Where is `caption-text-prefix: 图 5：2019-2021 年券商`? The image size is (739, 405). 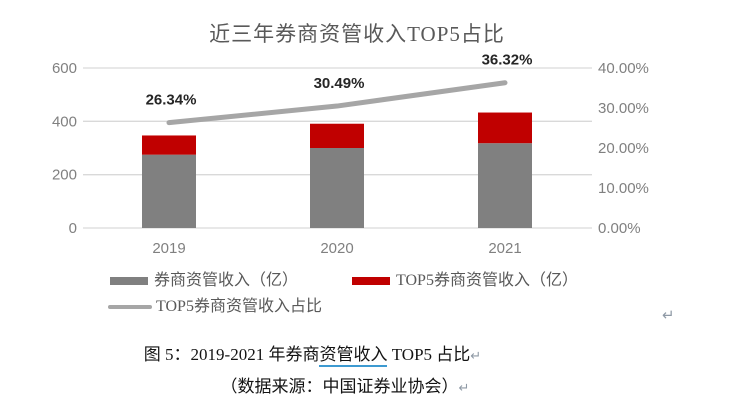 caption-text-prefix: 图 5：2019-2021 年券商 is located at coordinates (231, 354).